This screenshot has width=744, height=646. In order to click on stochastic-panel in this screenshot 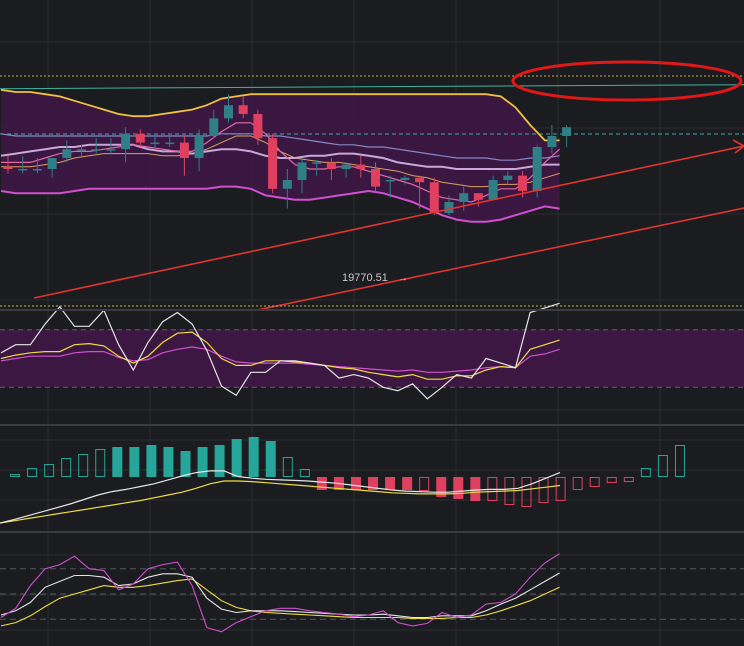, I will do `click(372, 593)`.